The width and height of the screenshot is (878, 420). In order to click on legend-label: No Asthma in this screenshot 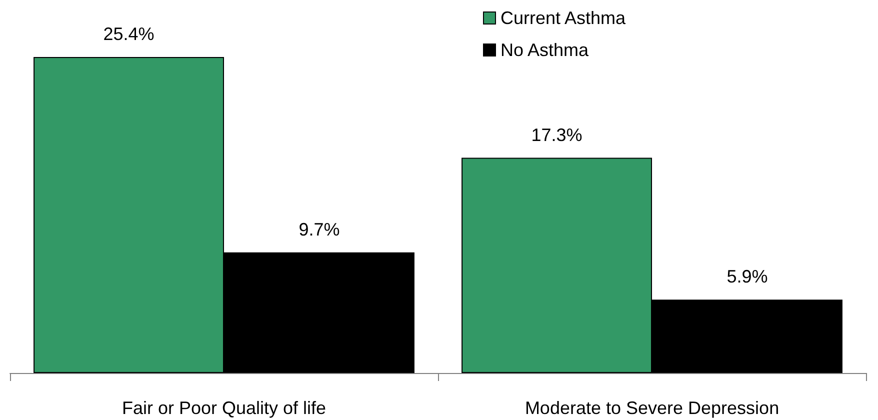, I will do `click(545, 50)`.